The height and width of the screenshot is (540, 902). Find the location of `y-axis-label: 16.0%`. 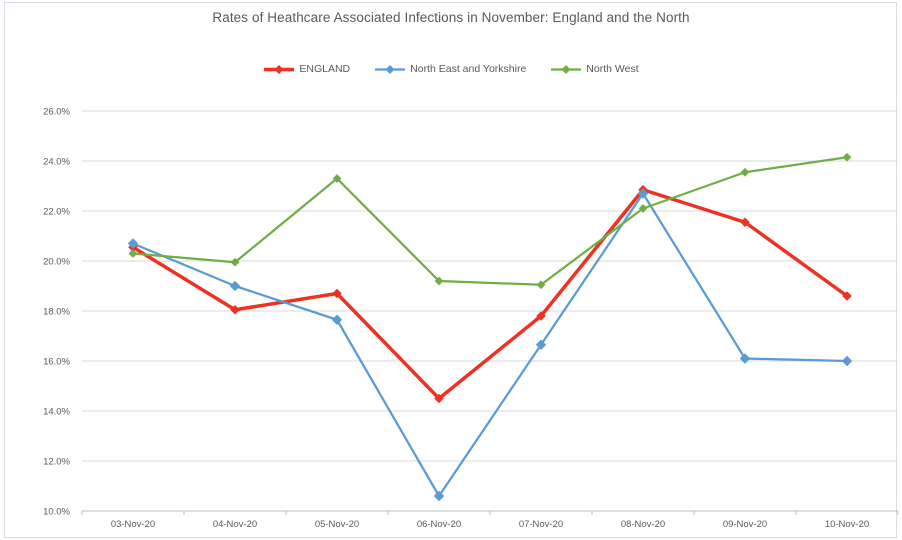

y-axis-label: 16.0% is located at coordinates (56, 362).